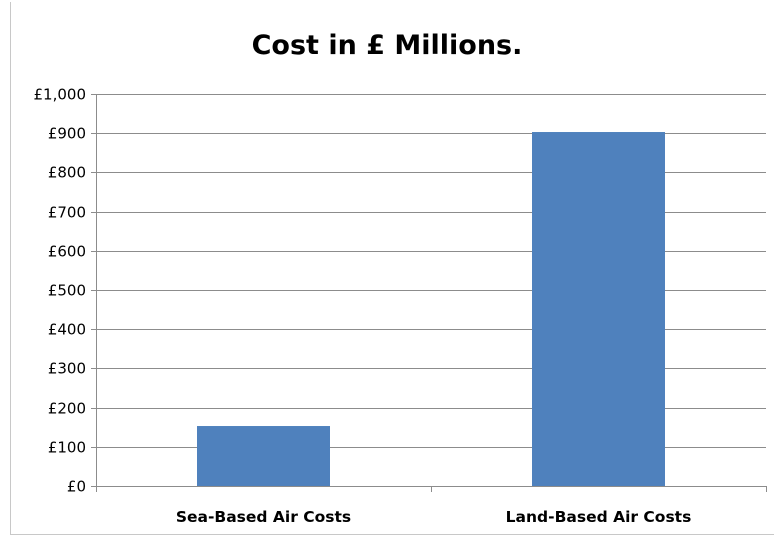 The width and height of the screenshot is (774, 537). I want to click on y-tick-label: £0, so click(76, 487).